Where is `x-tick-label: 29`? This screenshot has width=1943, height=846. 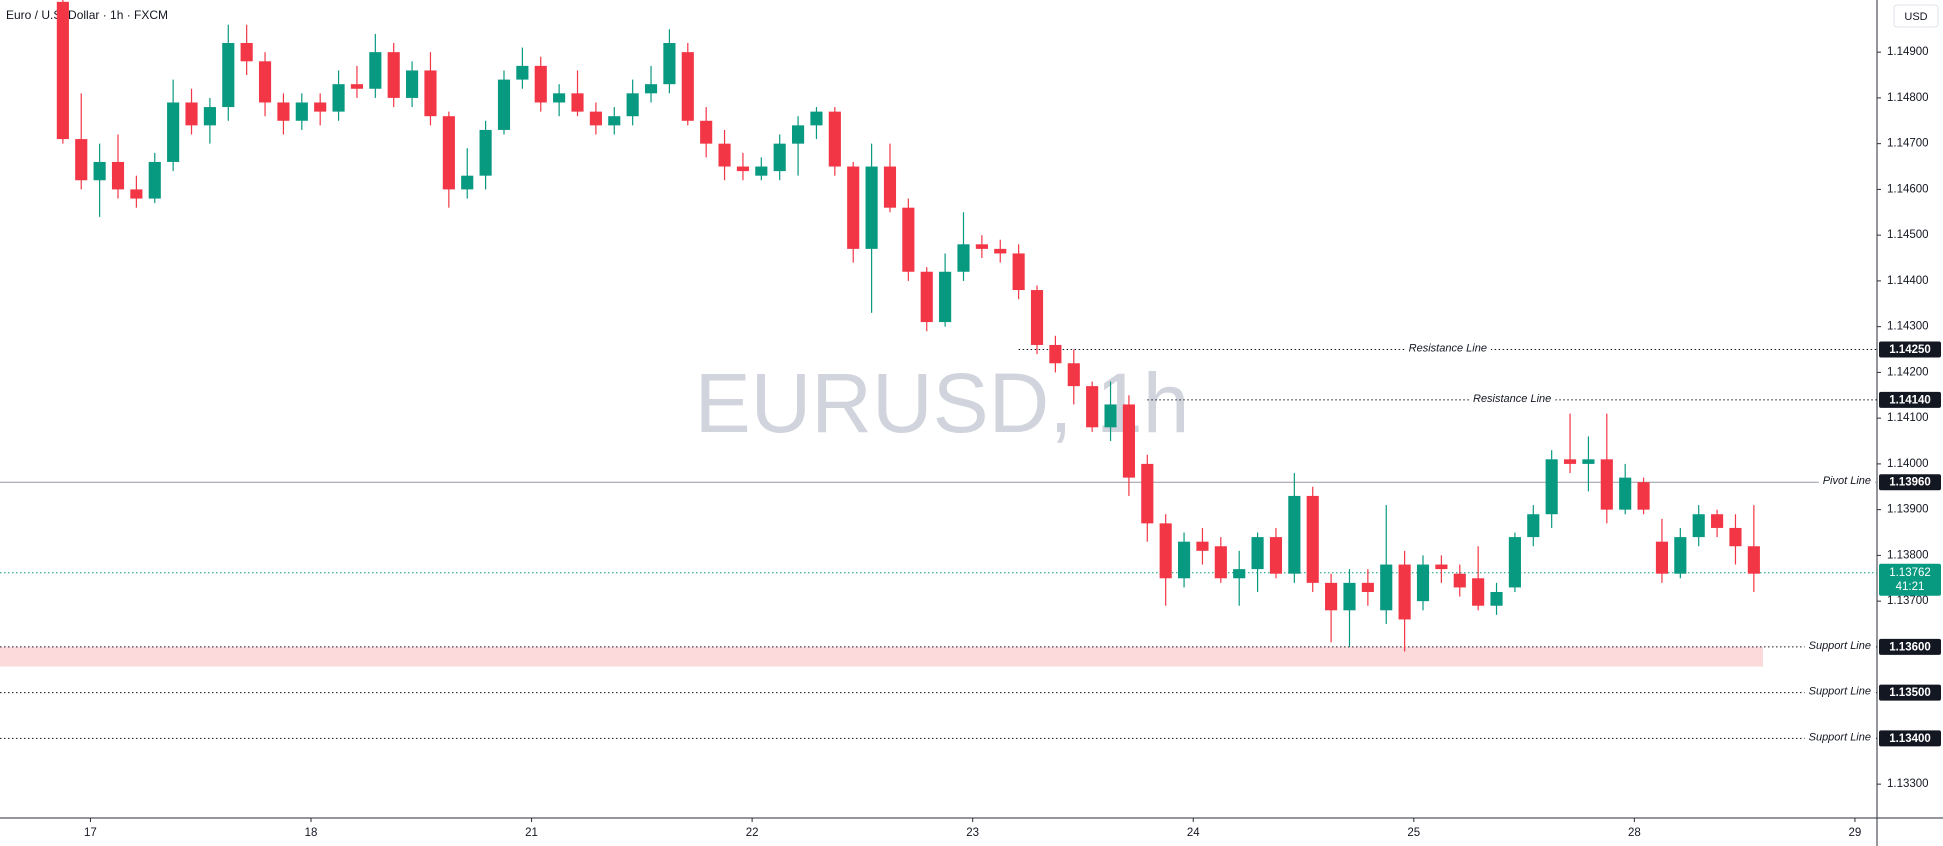 x-tick-label: 29 is located at coordinates (1855, 833).